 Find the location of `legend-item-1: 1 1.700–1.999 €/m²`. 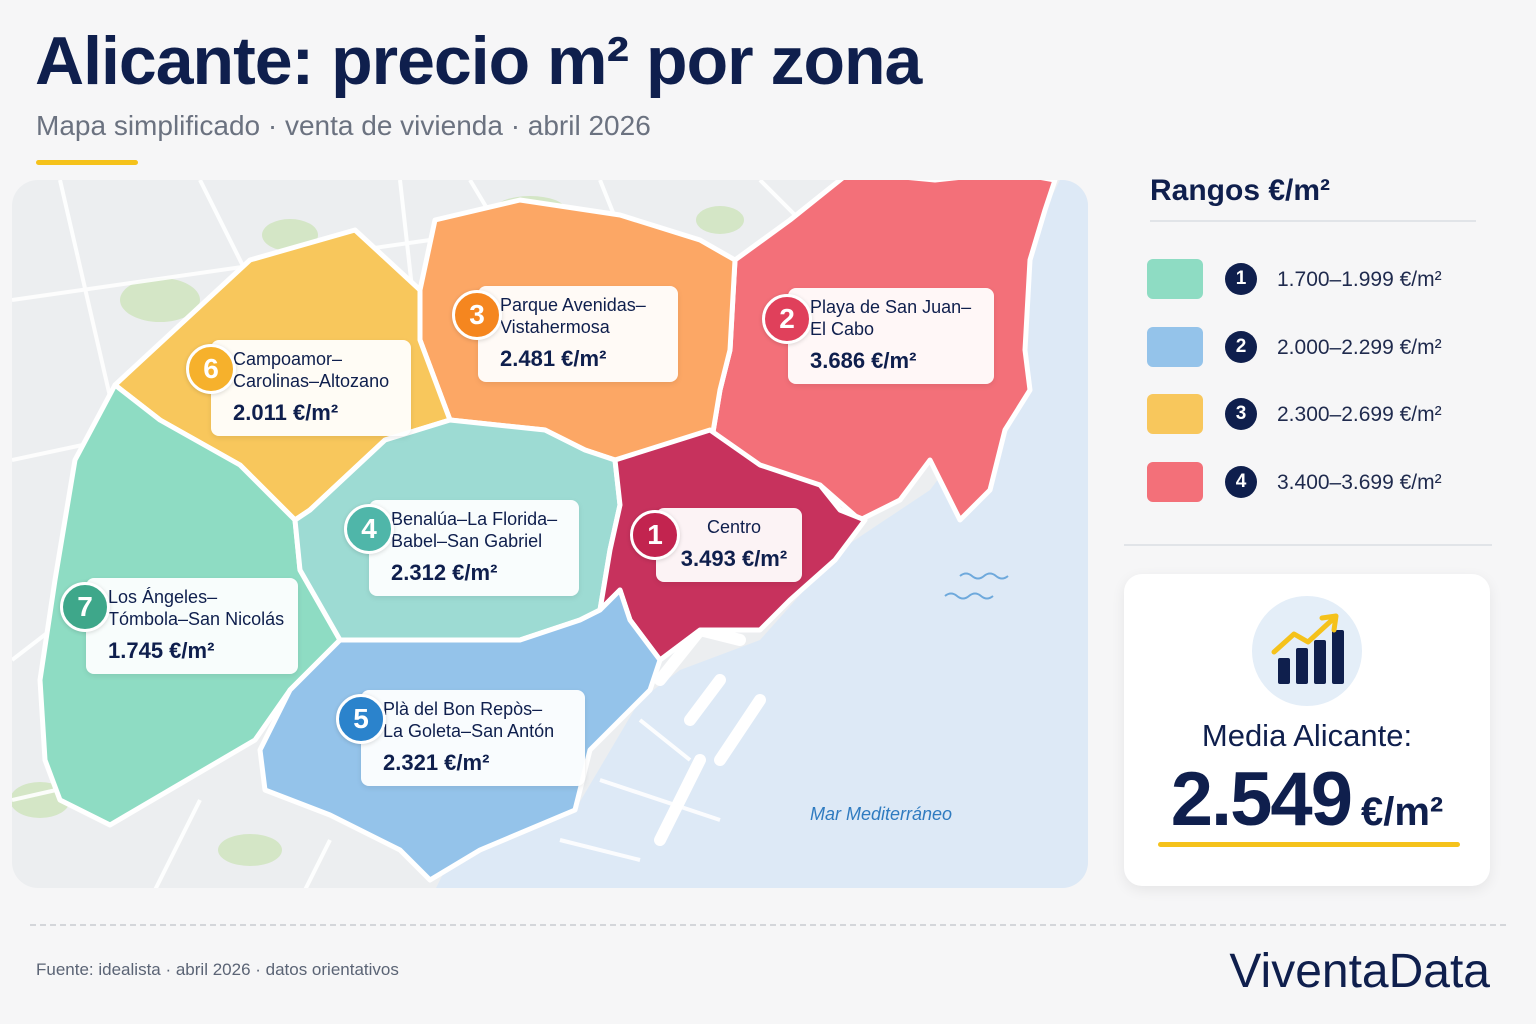

legend-item-1: 1 1.700–1.999 €/m² is located at coordinates (1317, 279).